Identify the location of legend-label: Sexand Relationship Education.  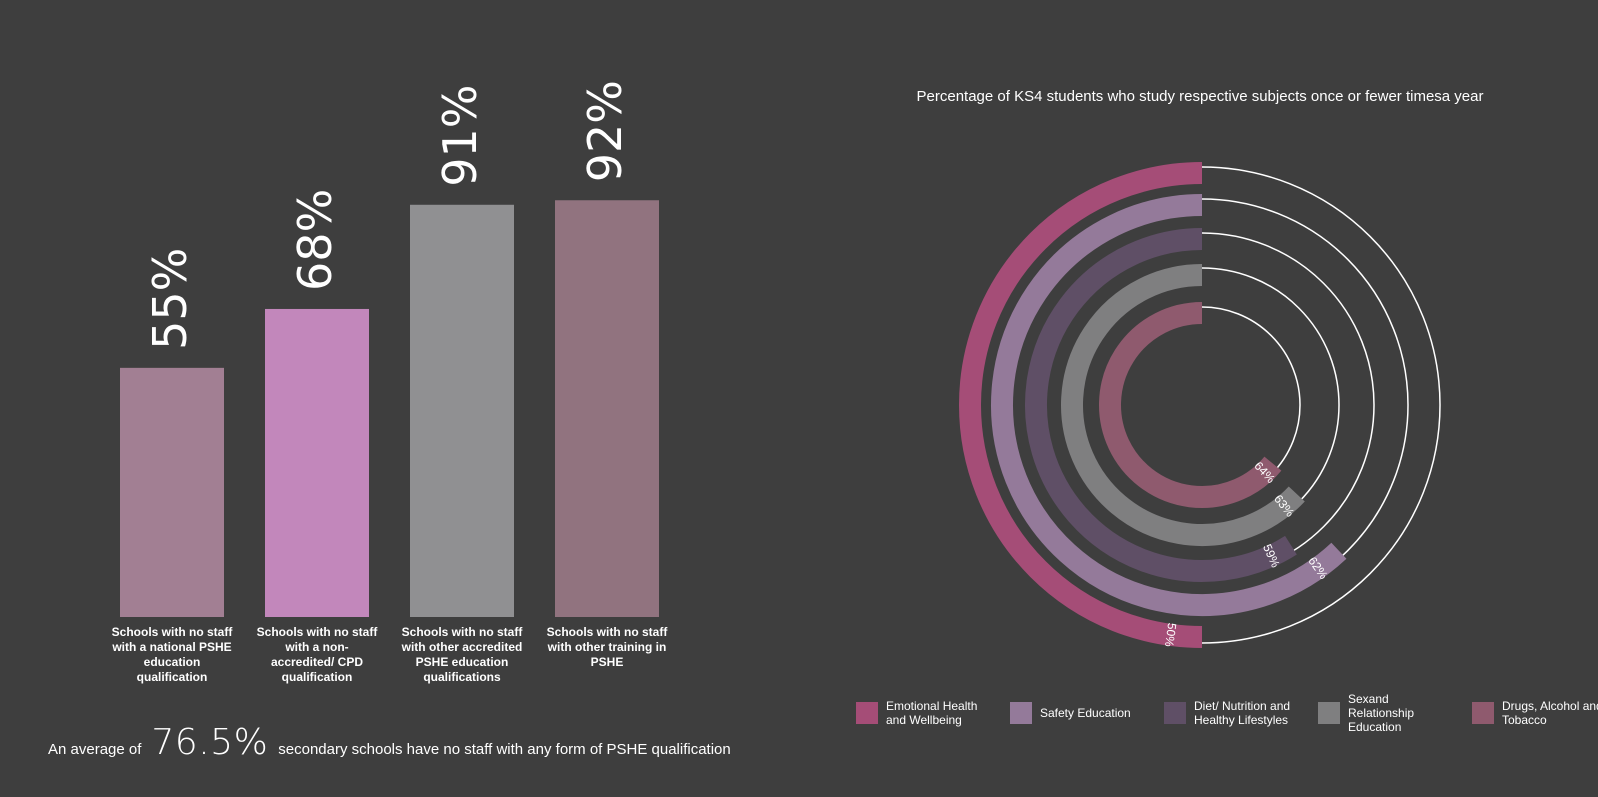
(1381, 713).